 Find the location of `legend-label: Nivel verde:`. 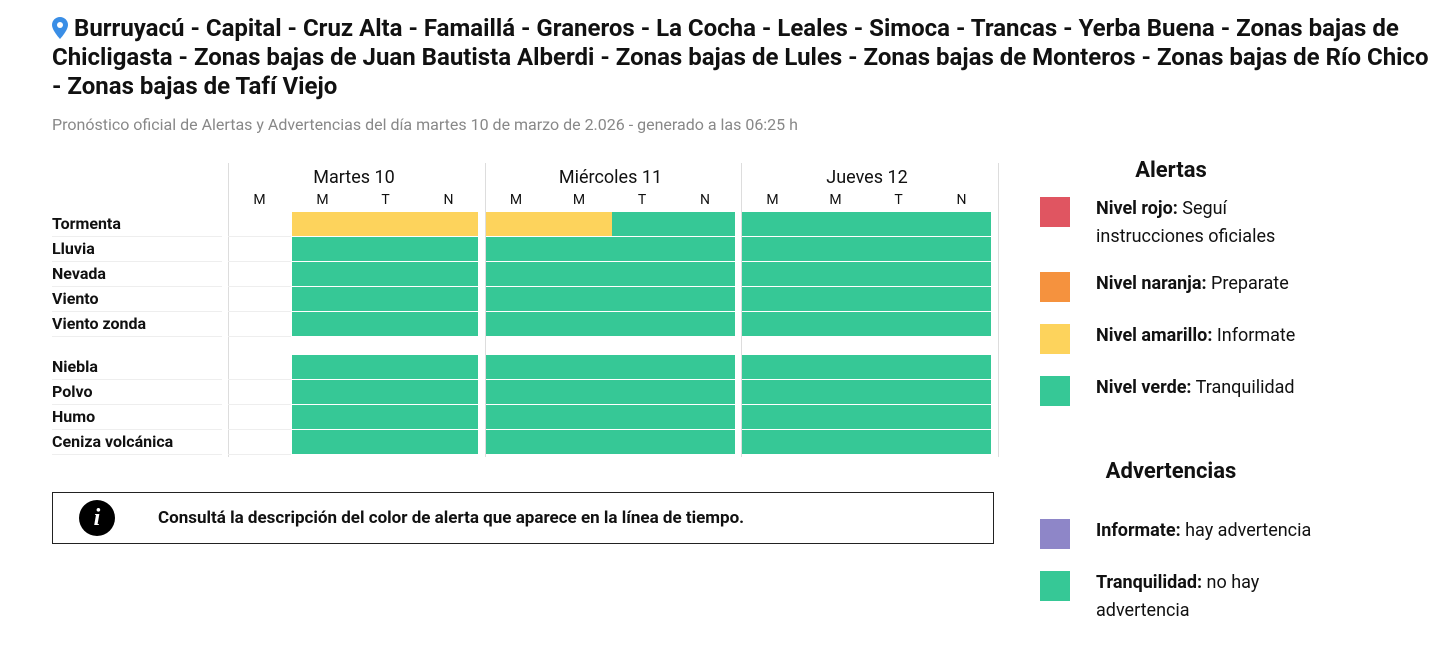

legend-label: Nivel verde: is located at coordinates (1144, 387).